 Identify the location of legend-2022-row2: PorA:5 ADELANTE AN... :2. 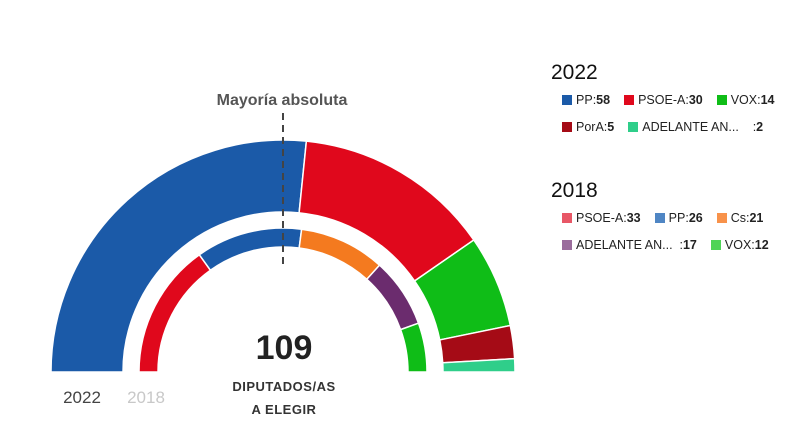
(669, 127).